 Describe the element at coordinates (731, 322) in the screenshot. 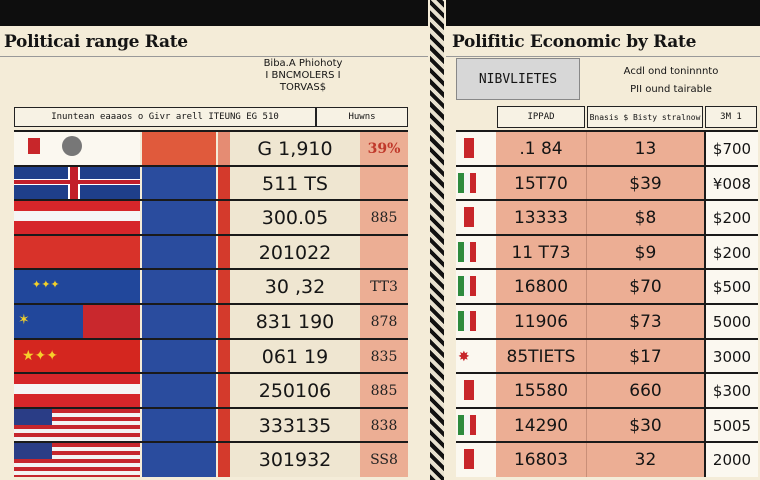

I see `value-c: 5000` at that location.